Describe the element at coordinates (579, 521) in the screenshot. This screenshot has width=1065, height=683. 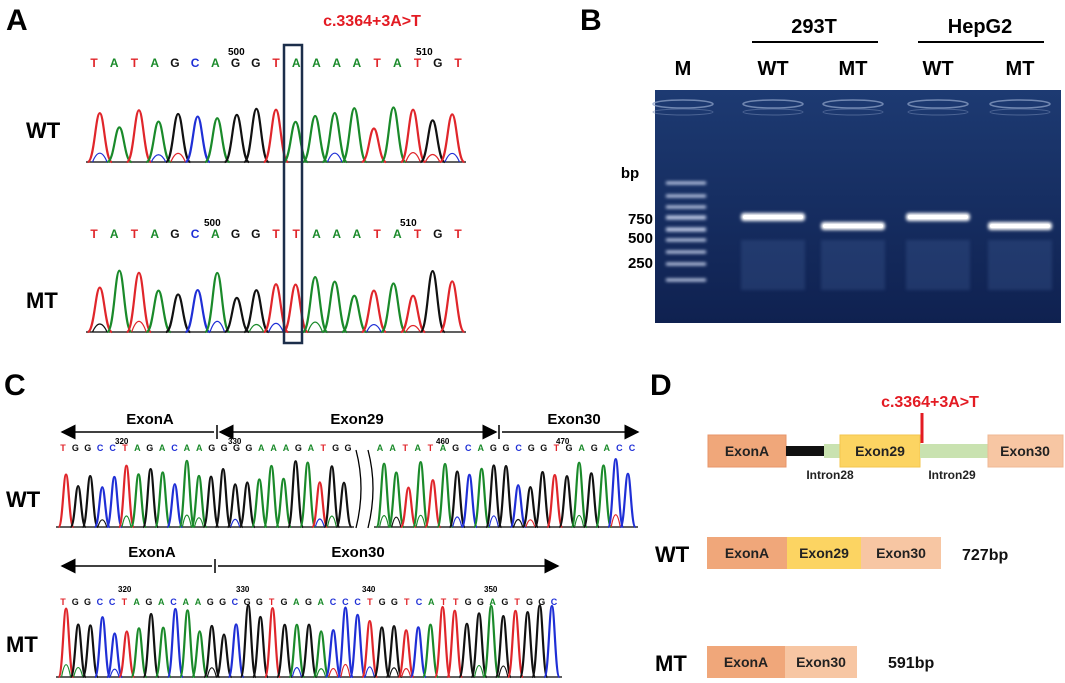
I see `c-wt-r-minor-peak` at that location.